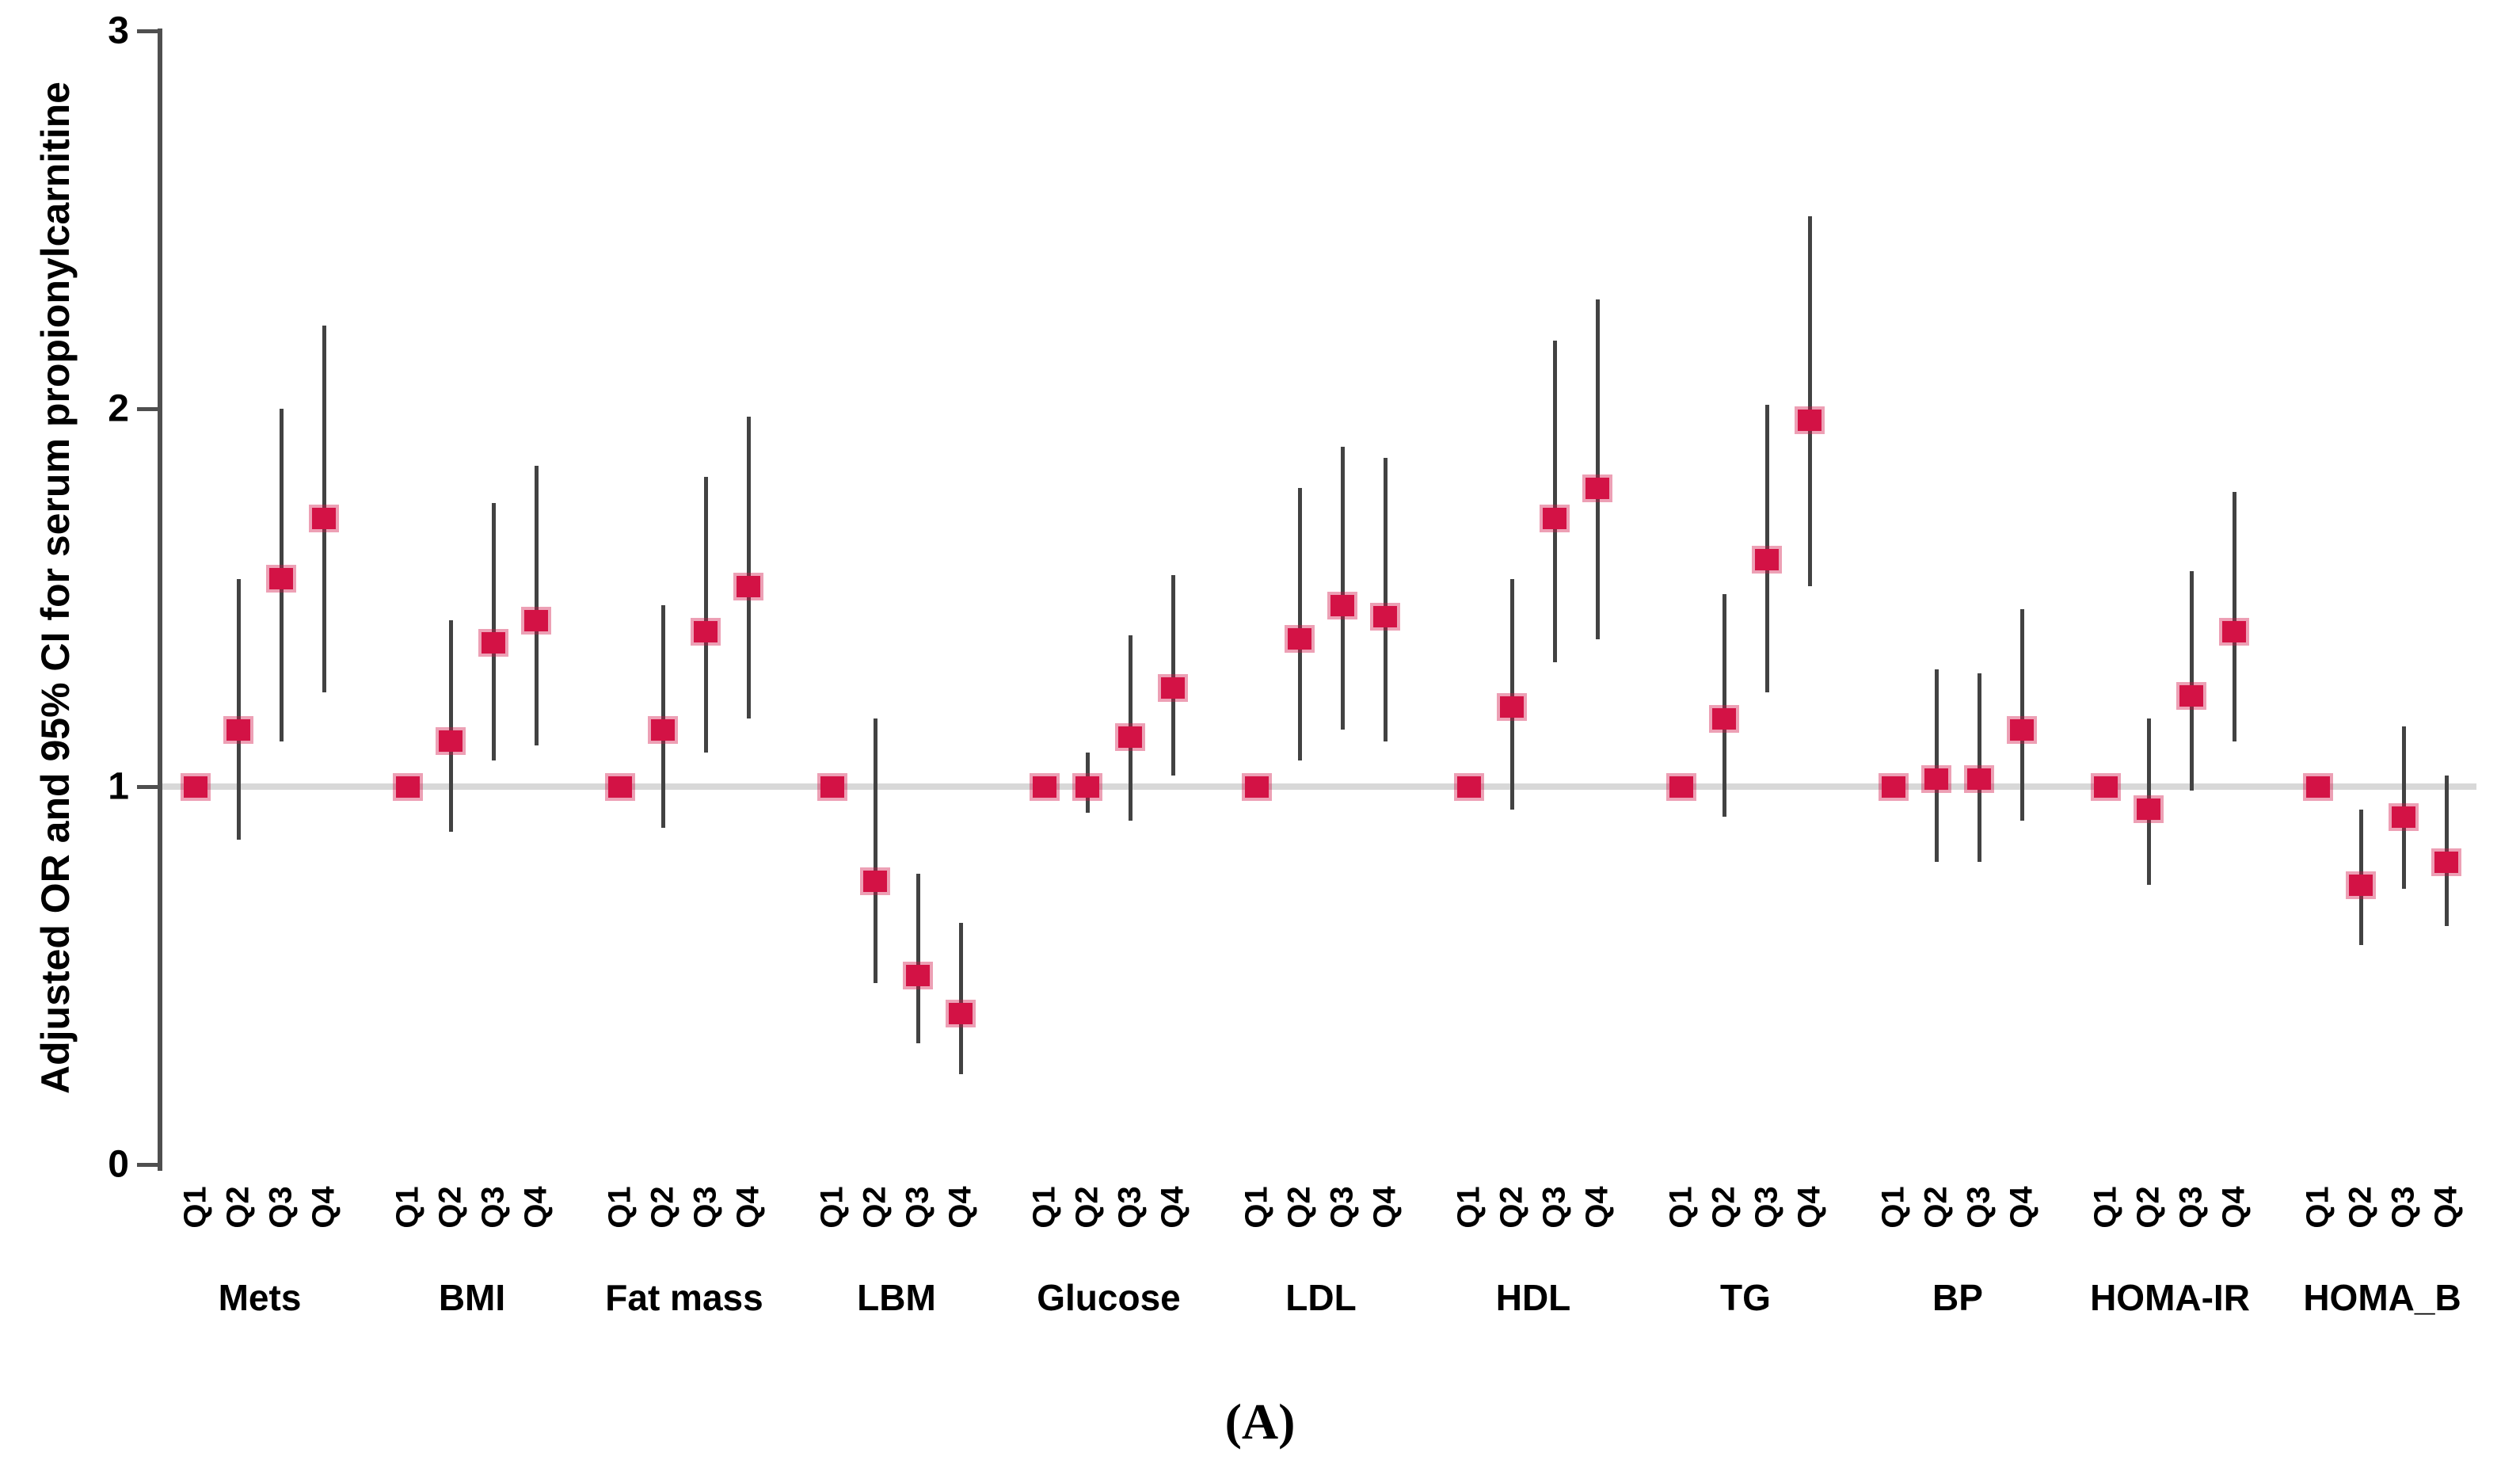  I want to click on group-label: HOMA_B, so click(2382, 1297).